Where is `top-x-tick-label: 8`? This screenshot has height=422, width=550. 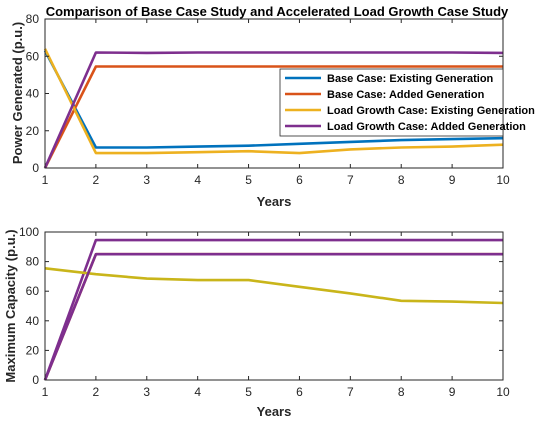
top-x-tick-label: 8 is located at coordinates (401, 180).